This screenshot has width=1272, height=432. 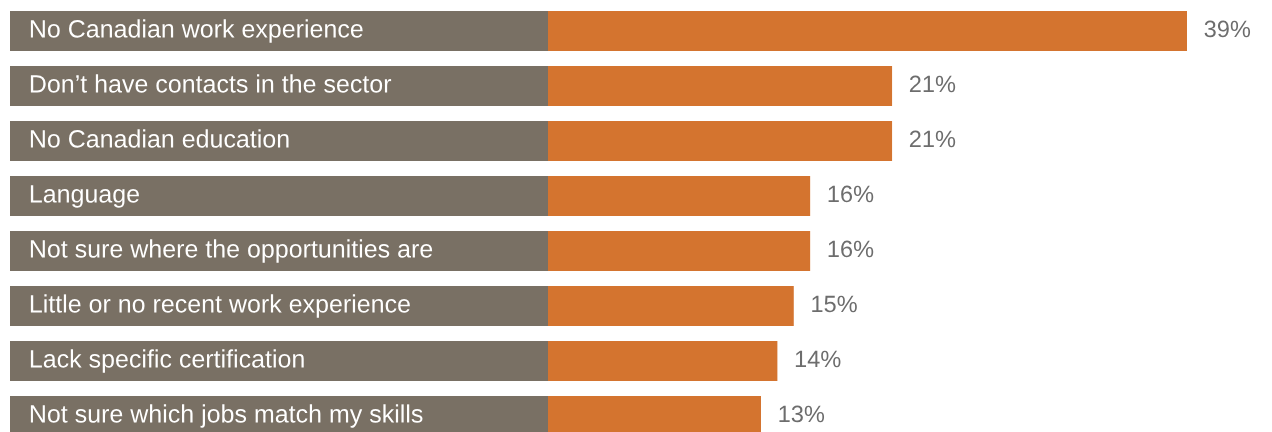 I want to click on y-tick-label: Don’t have contacts in the sector, so click(x=211, y=83).